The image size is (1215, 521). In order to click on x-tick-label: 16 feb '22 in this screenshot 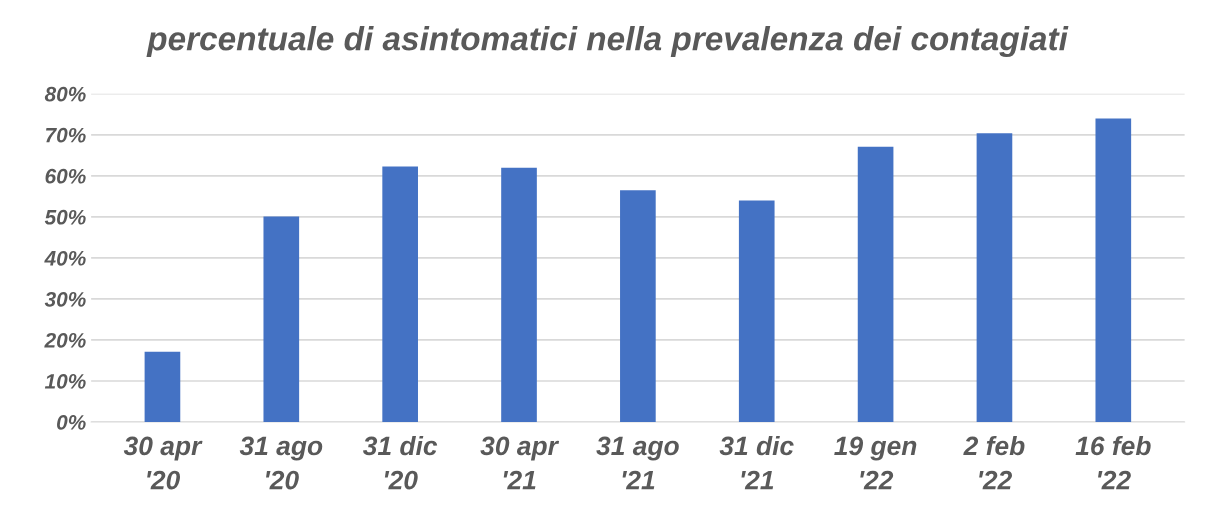, I will do `click(1113, 462)`.